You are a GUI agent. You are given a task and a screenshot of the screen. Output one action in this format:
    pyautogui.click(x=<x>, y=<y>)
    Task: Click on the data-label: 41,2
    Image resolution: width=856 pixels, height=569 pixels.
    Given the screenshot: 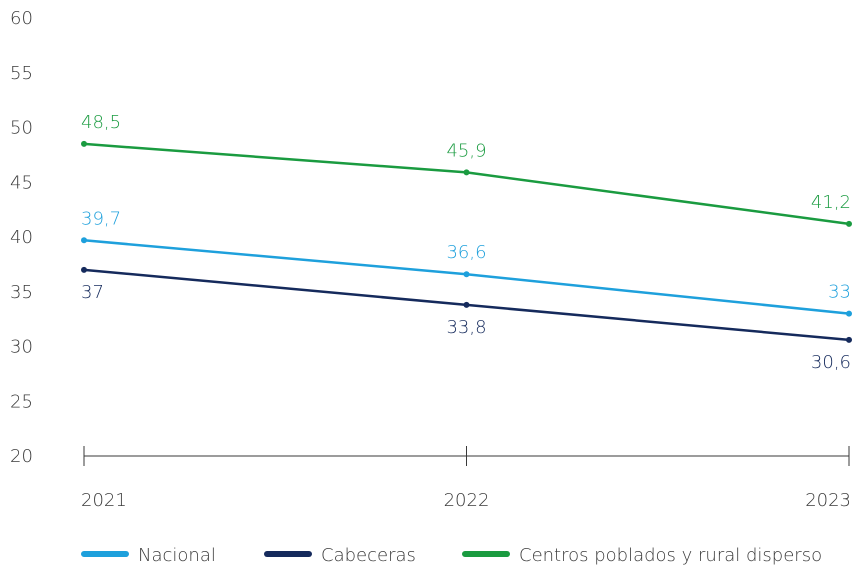 What is the action you would take?
    pyautogui.click(x=831, y=202)
    